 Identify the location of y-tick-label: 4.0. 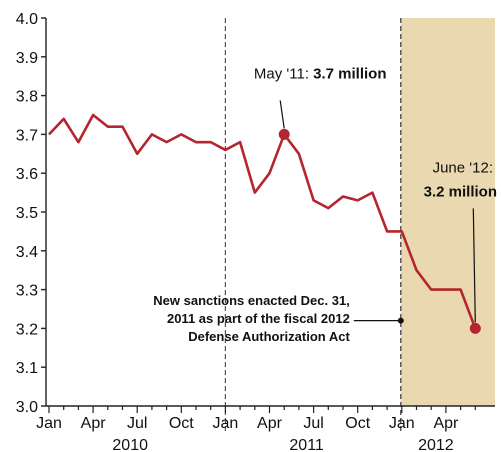
(27, 19).